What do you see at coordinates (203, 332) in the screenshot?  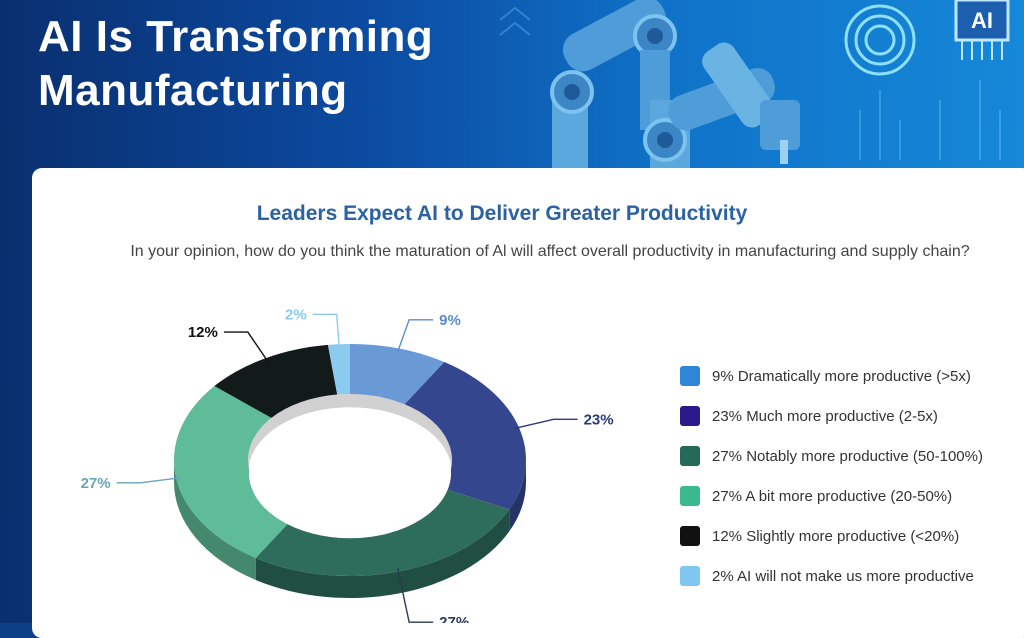 I see `data-label-5: 12%` at bounding box center [203, 332].